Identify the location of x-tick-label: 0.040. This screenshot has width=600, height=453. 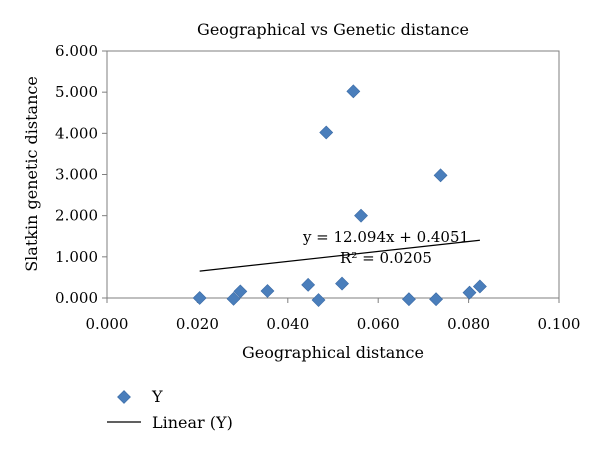
(287, 324).